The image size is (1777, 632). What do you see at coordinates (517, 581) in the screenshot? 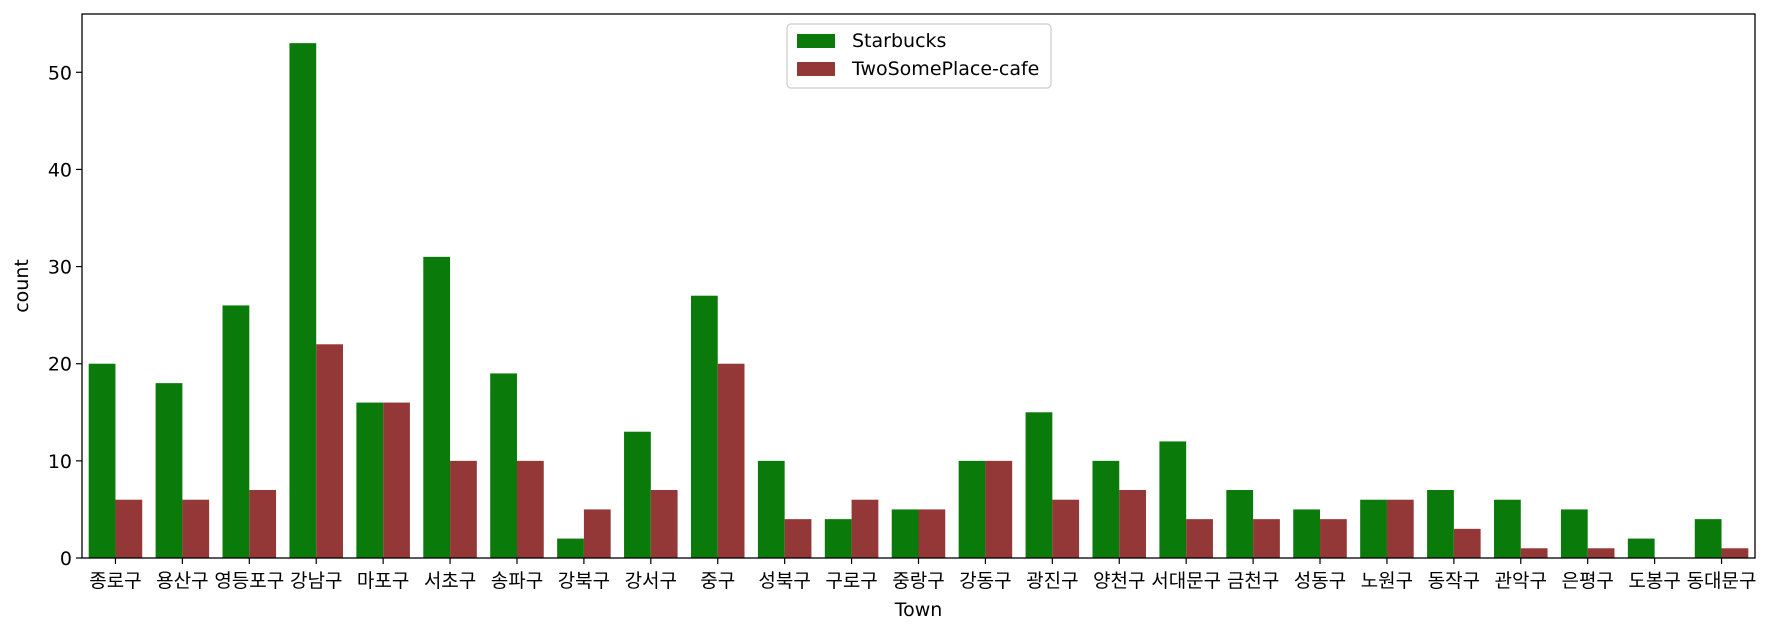
I see `x-tick-label: 송파구` at bounding box center [517, 581].